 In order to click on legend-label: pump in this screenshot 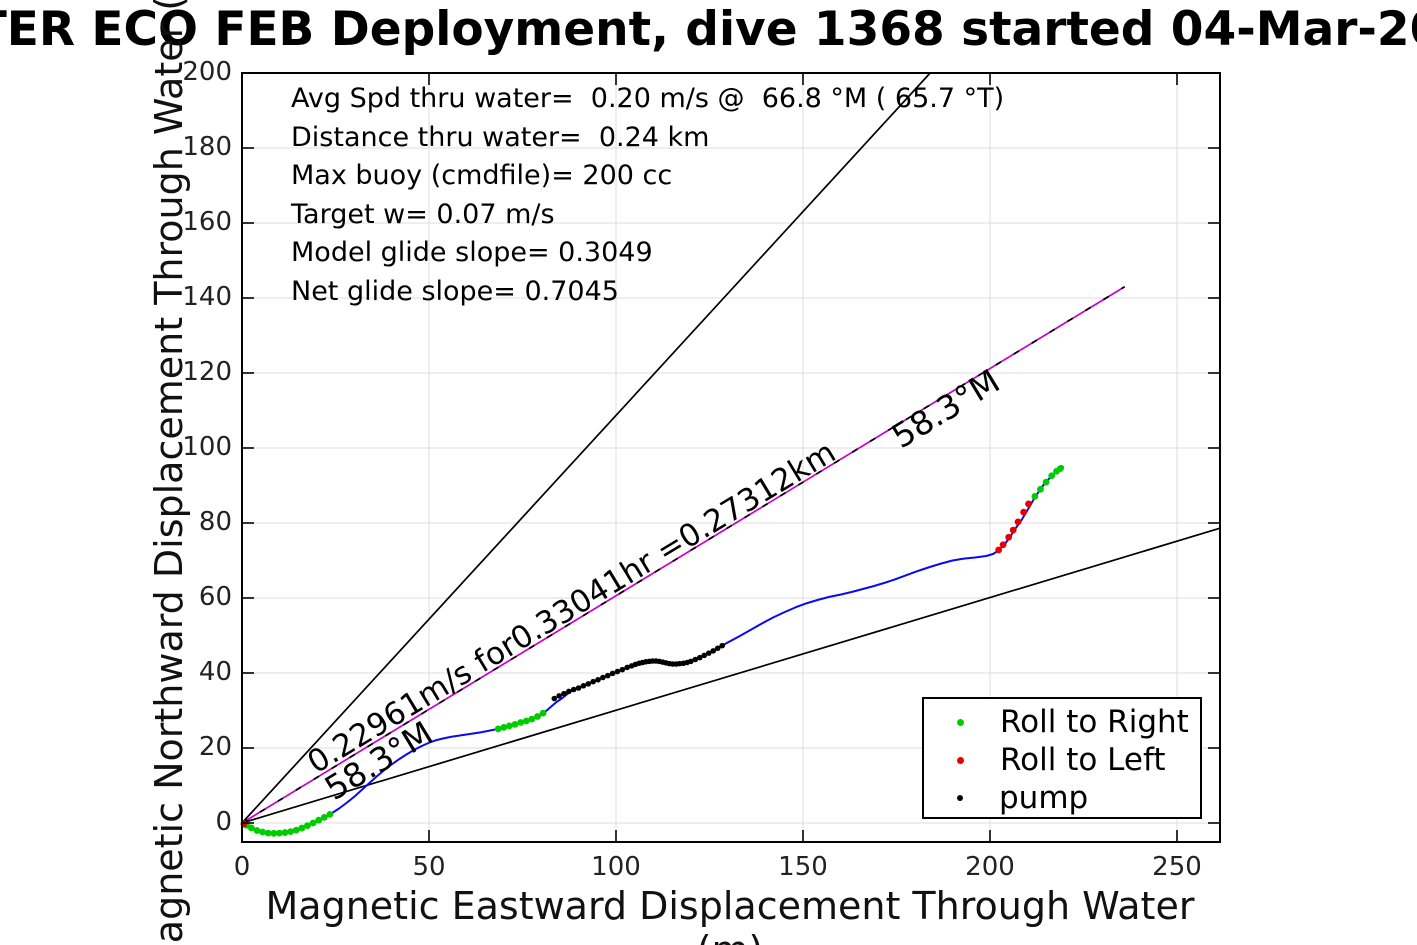, I will do `click(1044, 798)`.